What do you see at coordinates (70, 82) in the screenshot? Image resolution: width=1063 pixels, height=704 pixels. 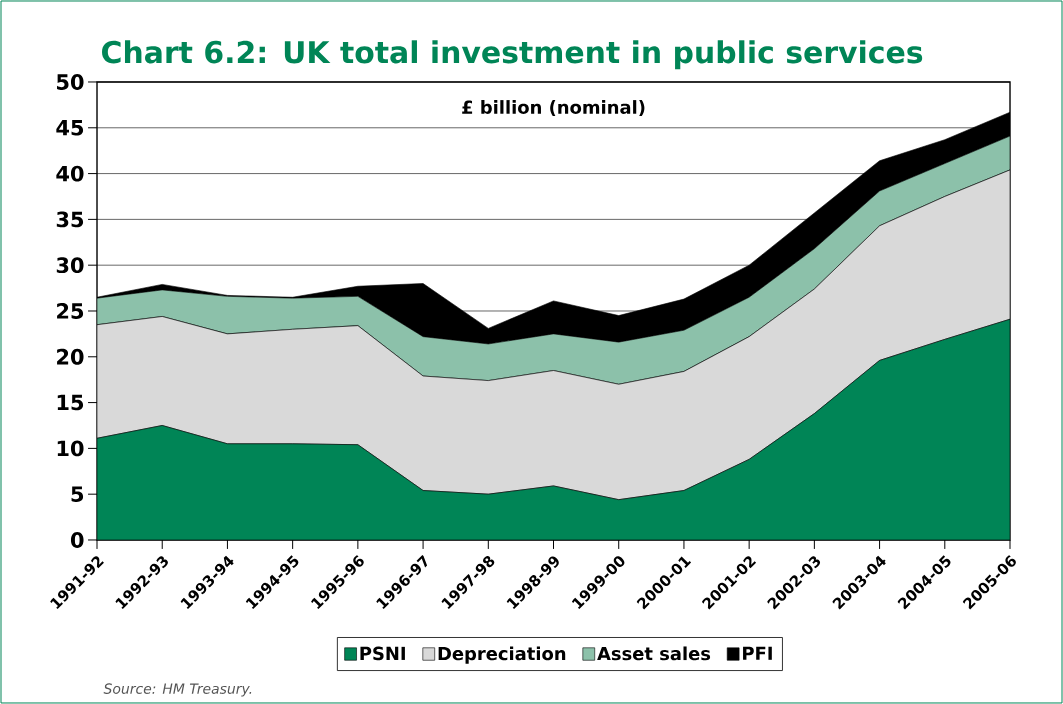 I see `y-tick-label: 50` at bounding box center [70, 82].